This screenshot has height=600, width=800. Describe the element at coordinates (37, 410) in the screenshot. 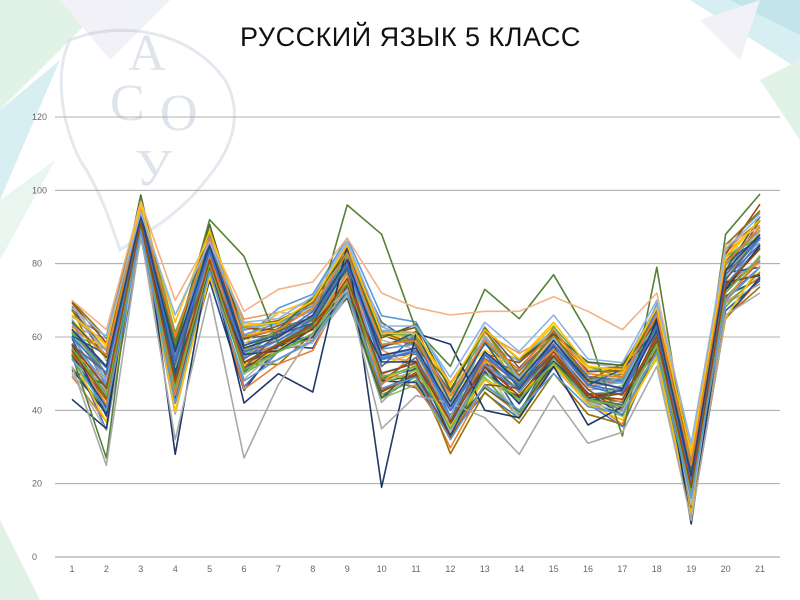

I see `y-tick-label: 40` at that location.